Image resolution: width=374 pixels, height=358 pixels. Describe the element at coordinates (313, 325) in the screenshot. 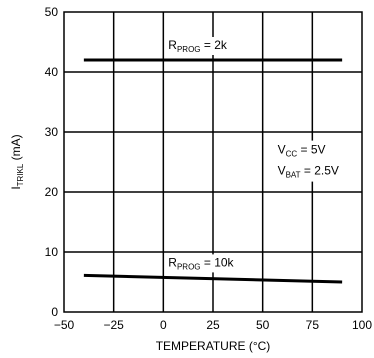

I see `x-tick-label: 75` at that location.